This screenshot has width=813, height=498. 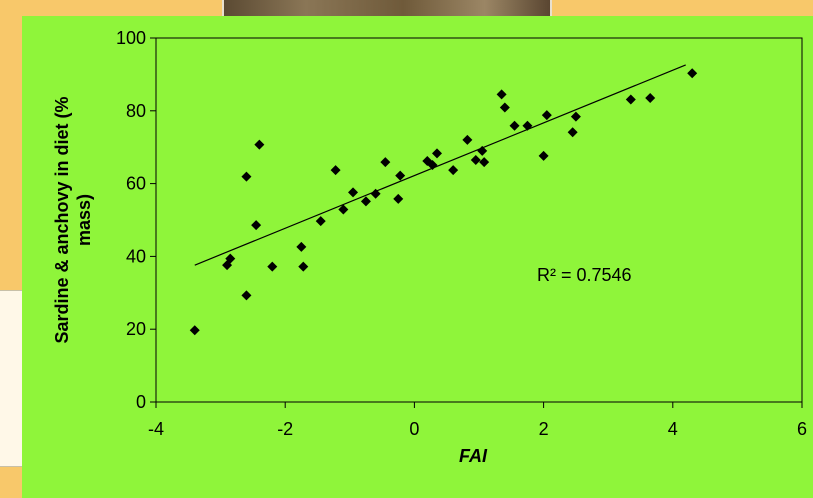 I want to click on y-tick-label: 100, so click(x=131, y=38).